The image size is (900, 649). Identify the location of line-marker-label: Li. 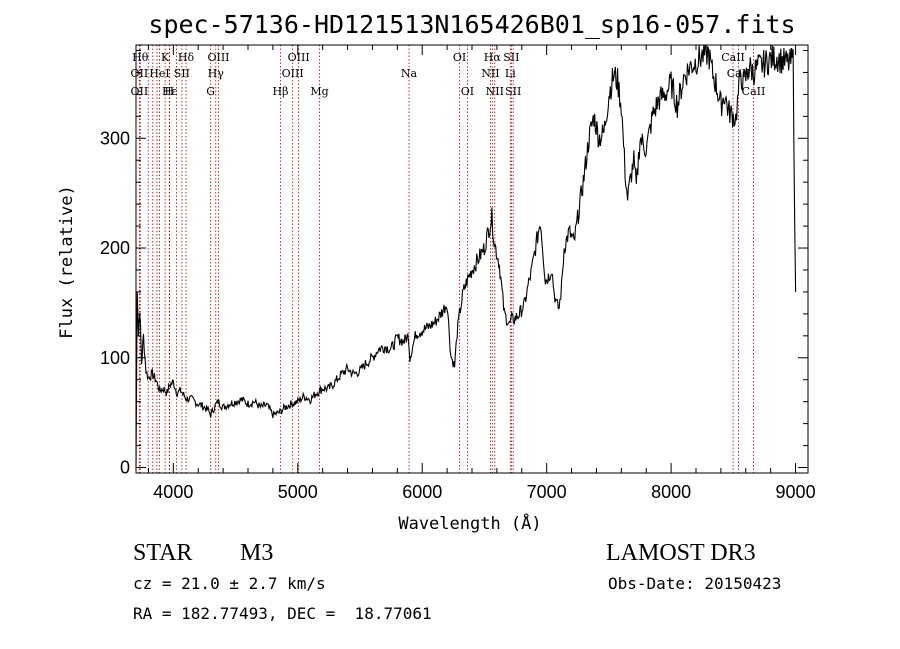
(510, 73).